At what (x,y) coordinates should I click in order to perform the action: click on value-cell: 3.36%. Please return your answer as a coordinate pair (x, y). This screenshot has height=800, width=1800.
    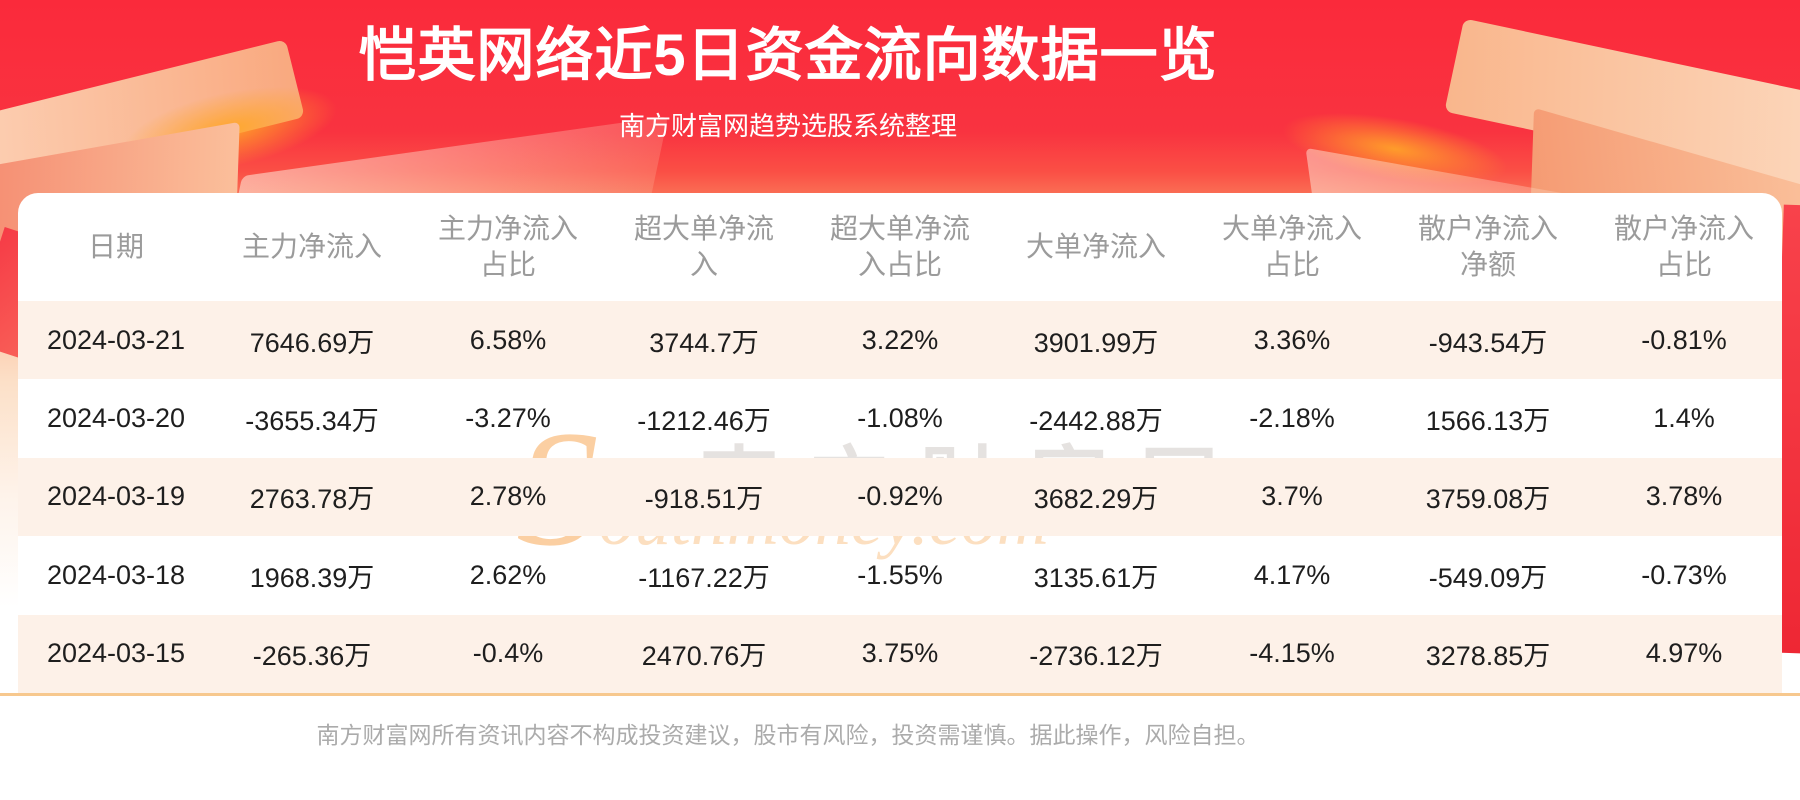
    Looking at the image, I should click on (1292, 339).